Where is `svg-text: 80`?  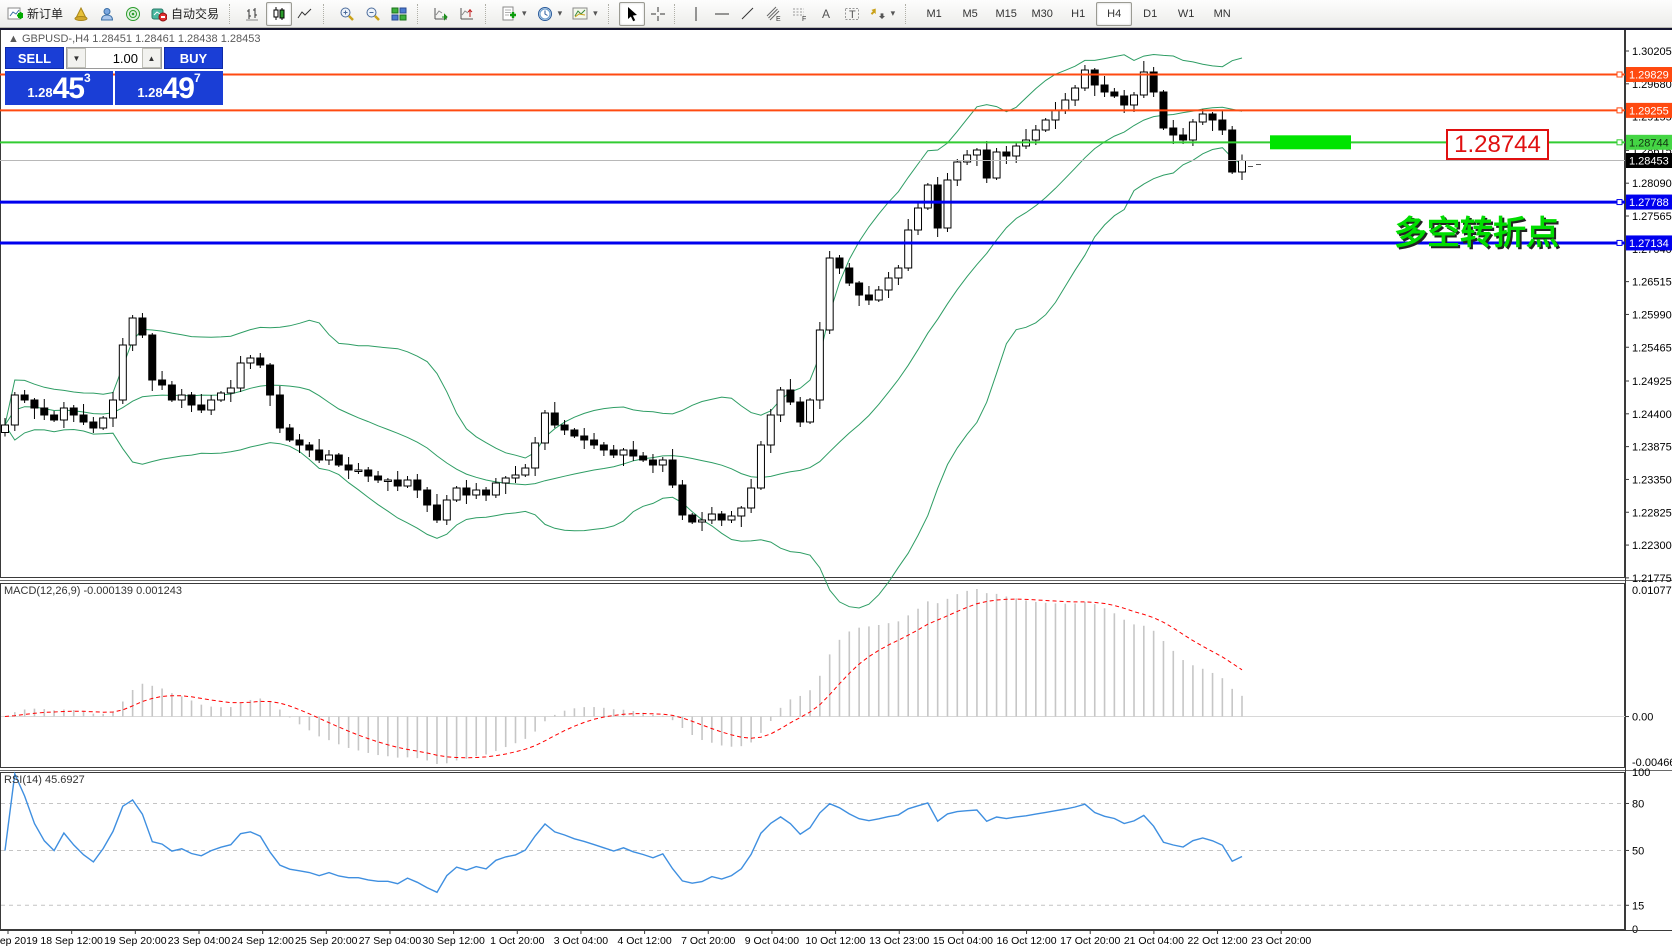
svg-text: 80 is located at coordinates (1638, 804).